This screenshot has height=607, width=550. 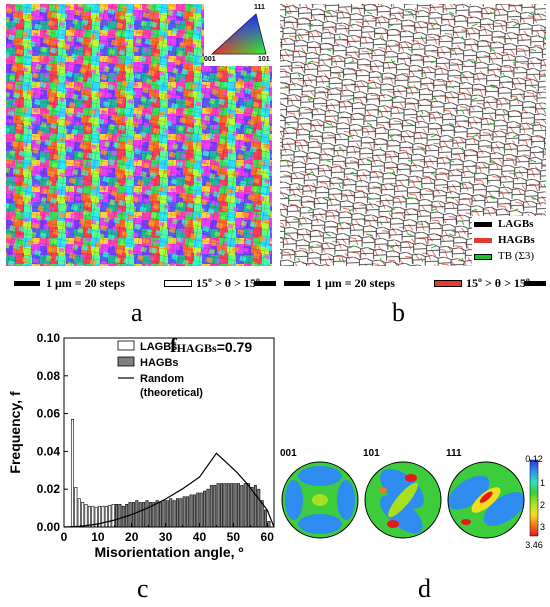 What do you see at coordinates (542, 483) in the screenshot?
I see `colorbar-label: 1` at bounding box center [542, 483].